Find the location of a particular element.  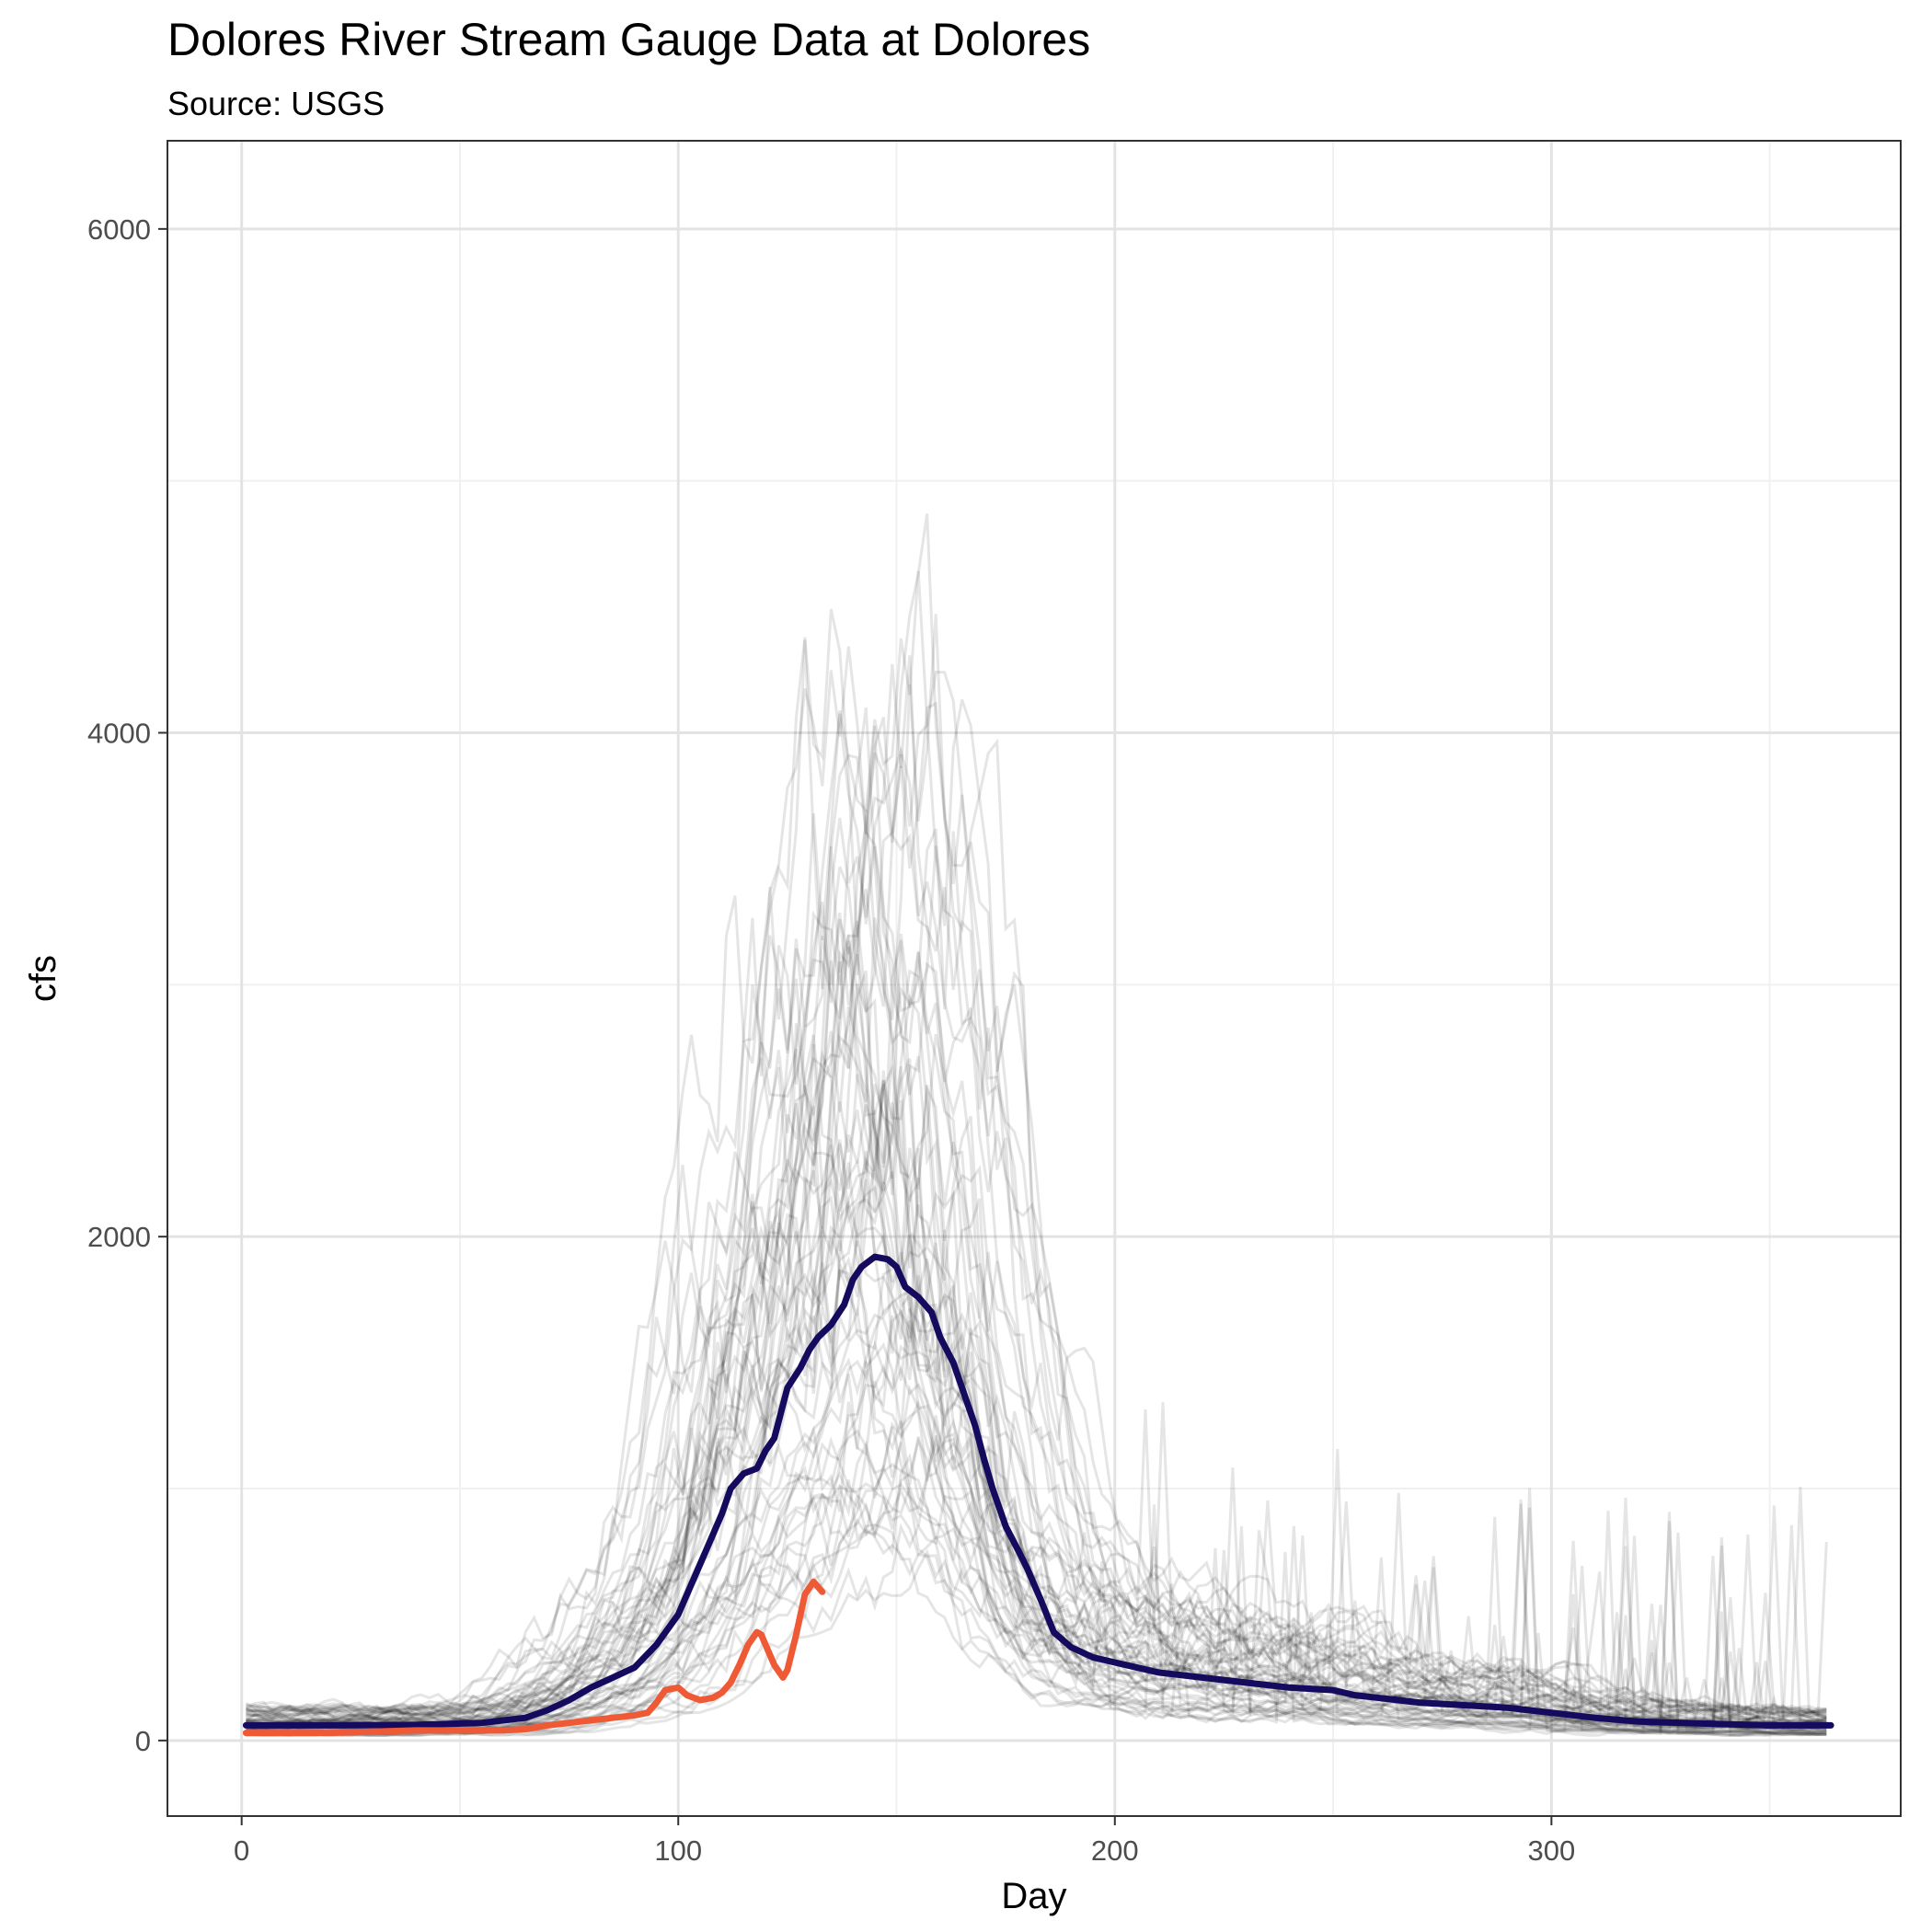

x-tick-label: 0 is located at coordinates (241, 1850).